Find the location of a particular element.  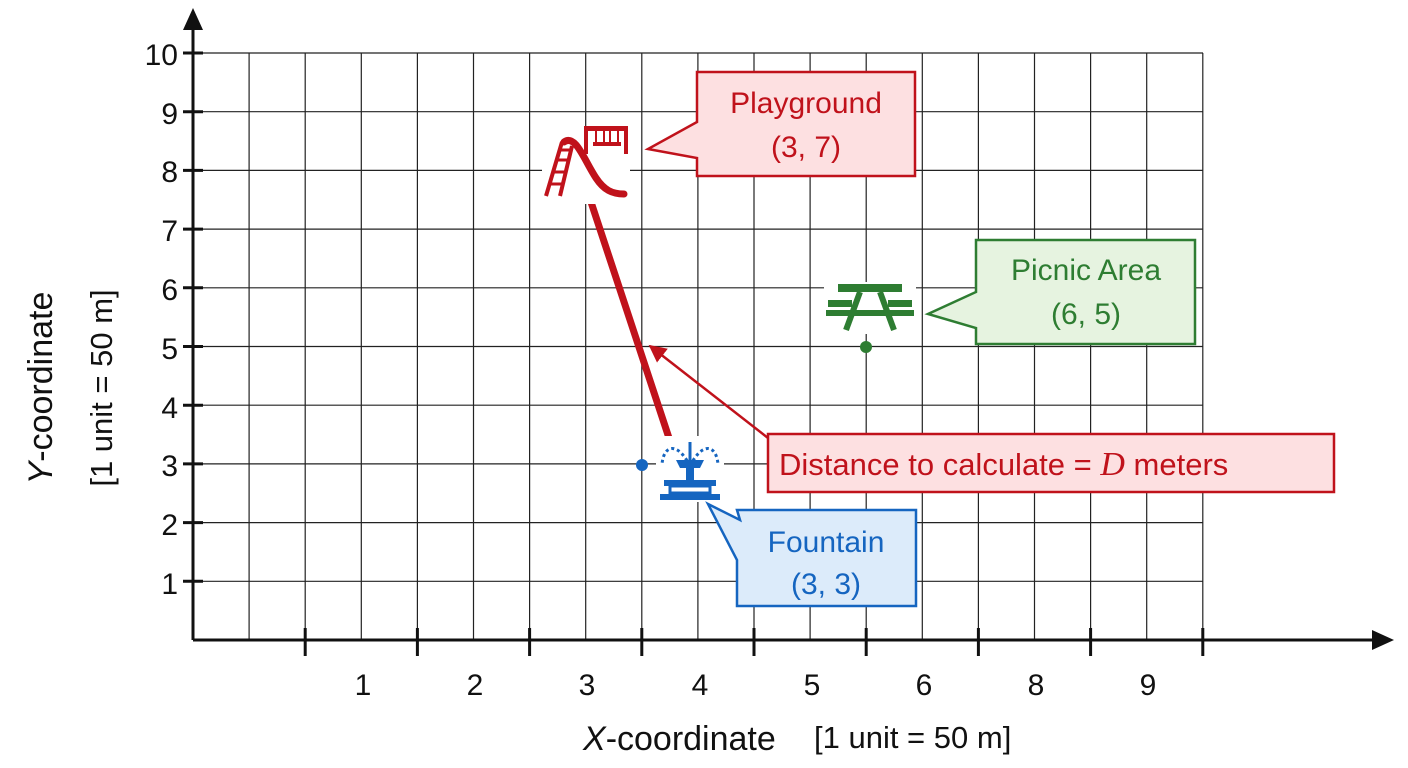

y-axis-arrowhead is located at coordinates (193, 19).